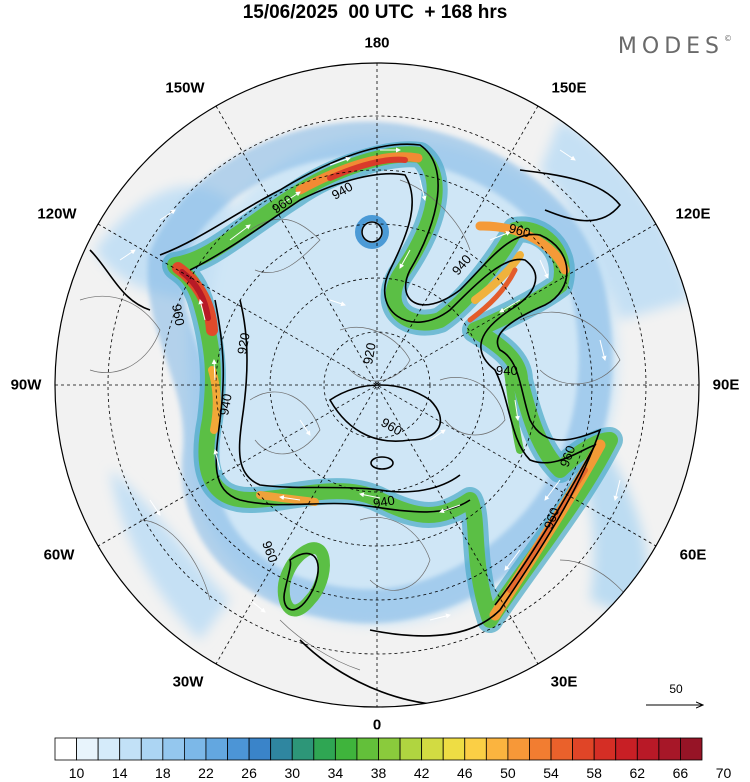 This screenshot has height=782, width=750. I want to click on lon-label-120w: 120W, so click(57, 214).